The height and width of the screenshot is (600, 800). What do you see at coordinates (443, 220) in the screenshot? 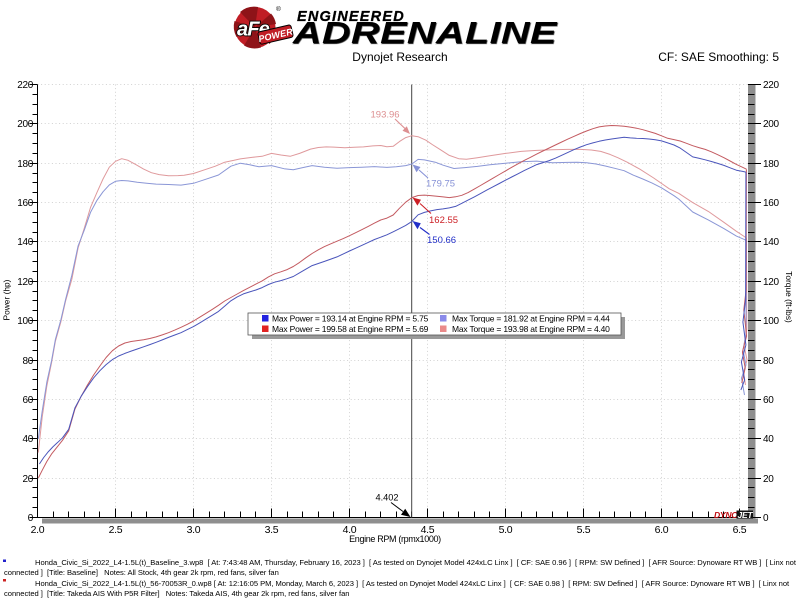
I see `svg-text: 162.55` at bounding box center [443, 220].